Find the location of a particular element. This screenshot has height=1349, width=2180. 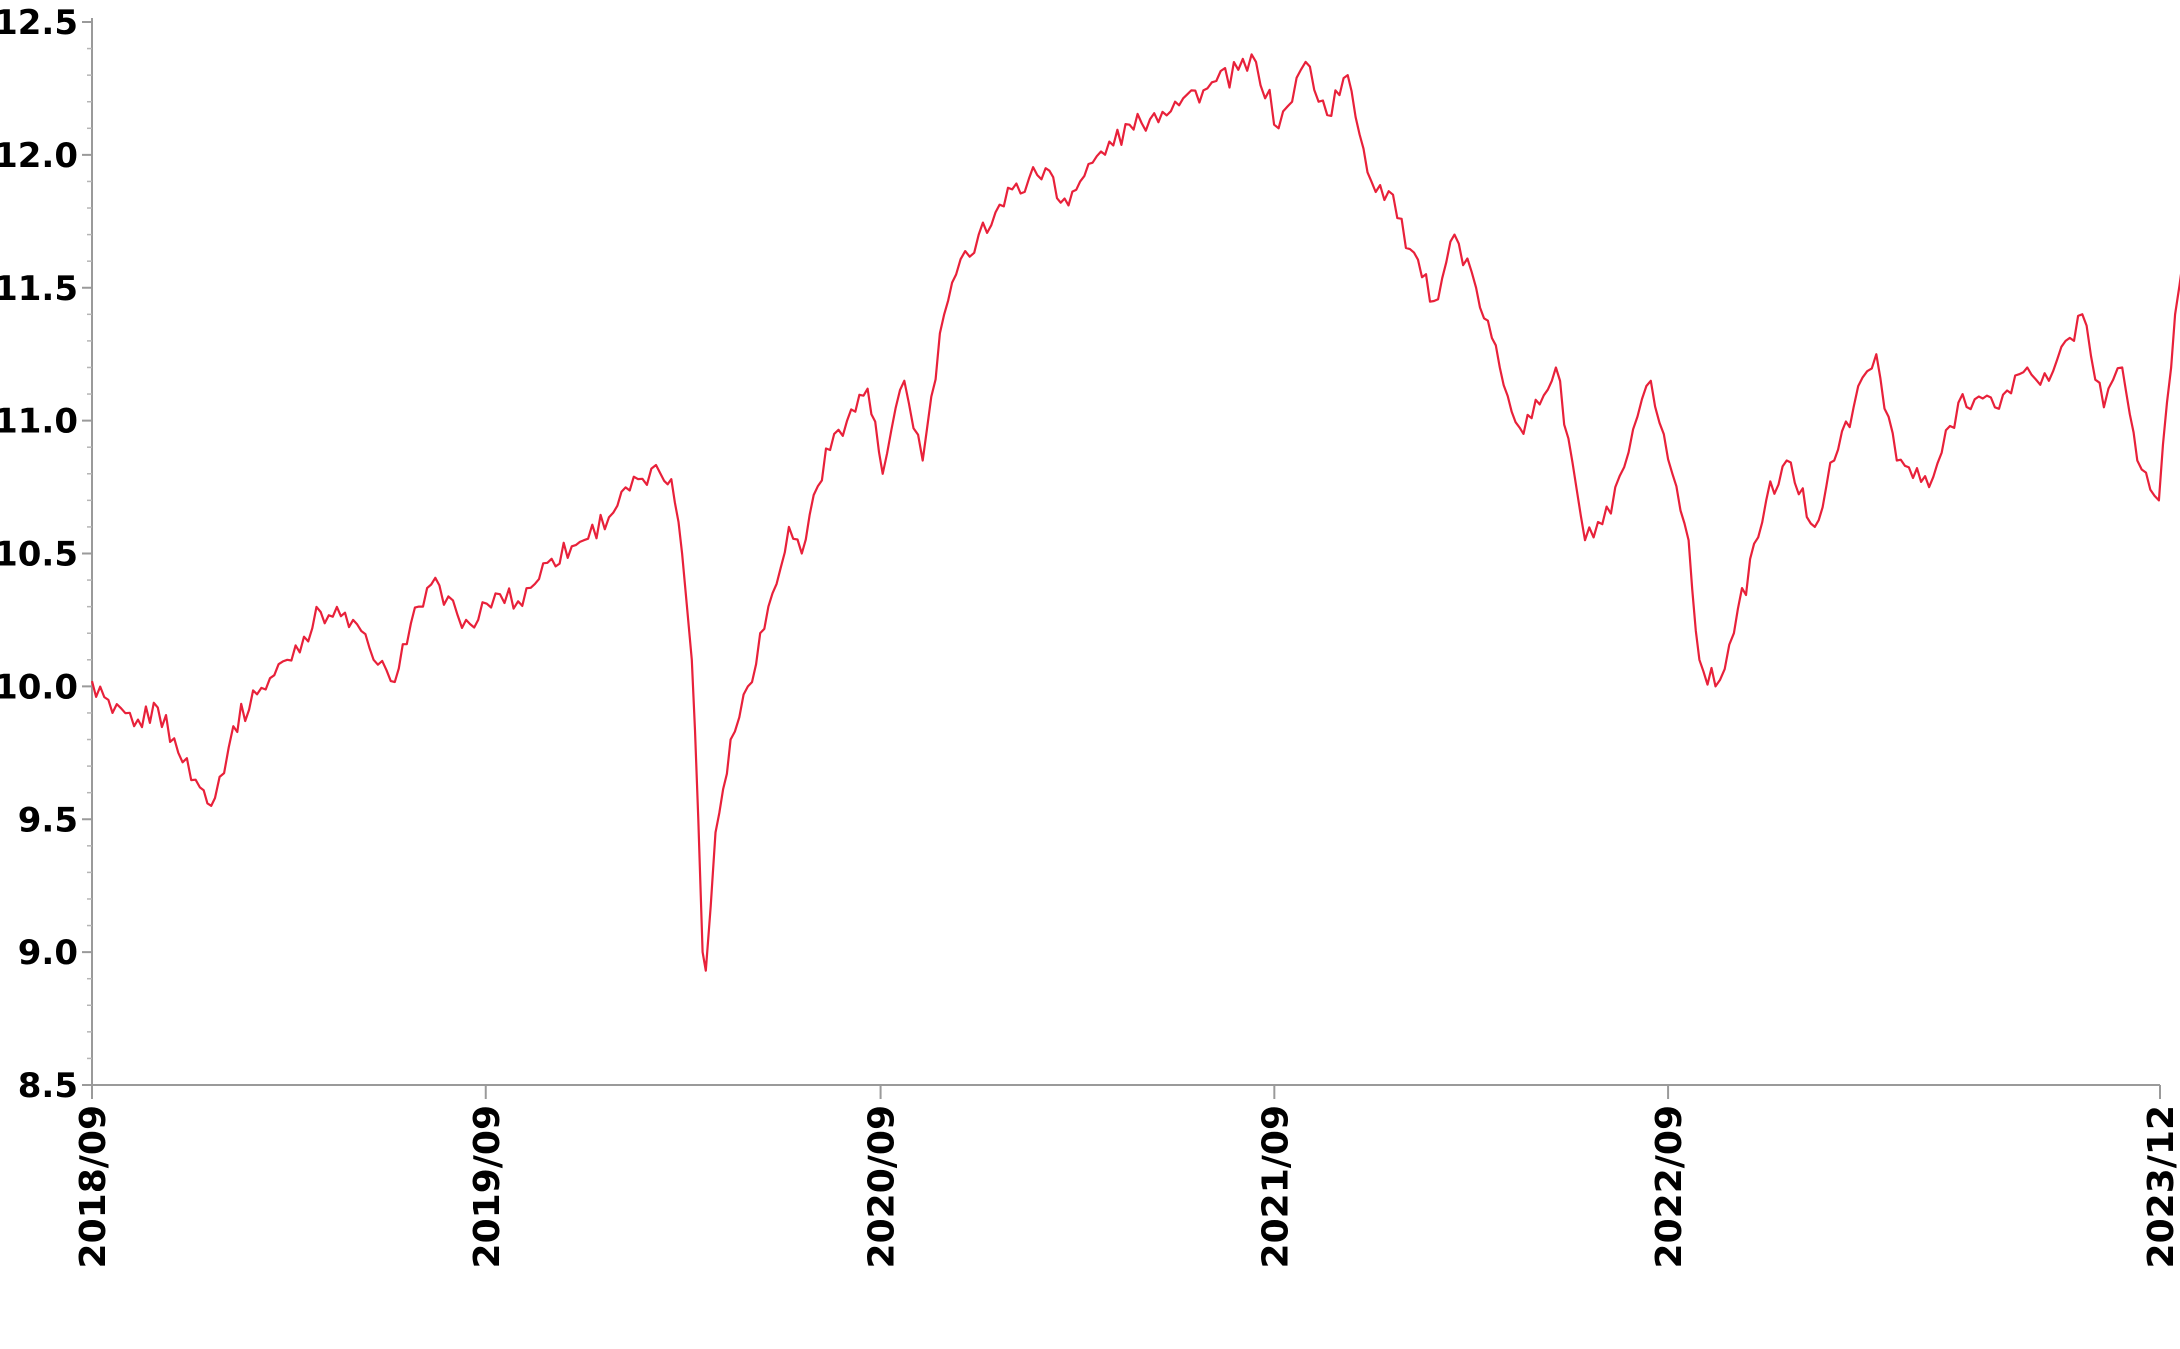

y-tick-label: 11.0 is located at coordinates (39, 422).